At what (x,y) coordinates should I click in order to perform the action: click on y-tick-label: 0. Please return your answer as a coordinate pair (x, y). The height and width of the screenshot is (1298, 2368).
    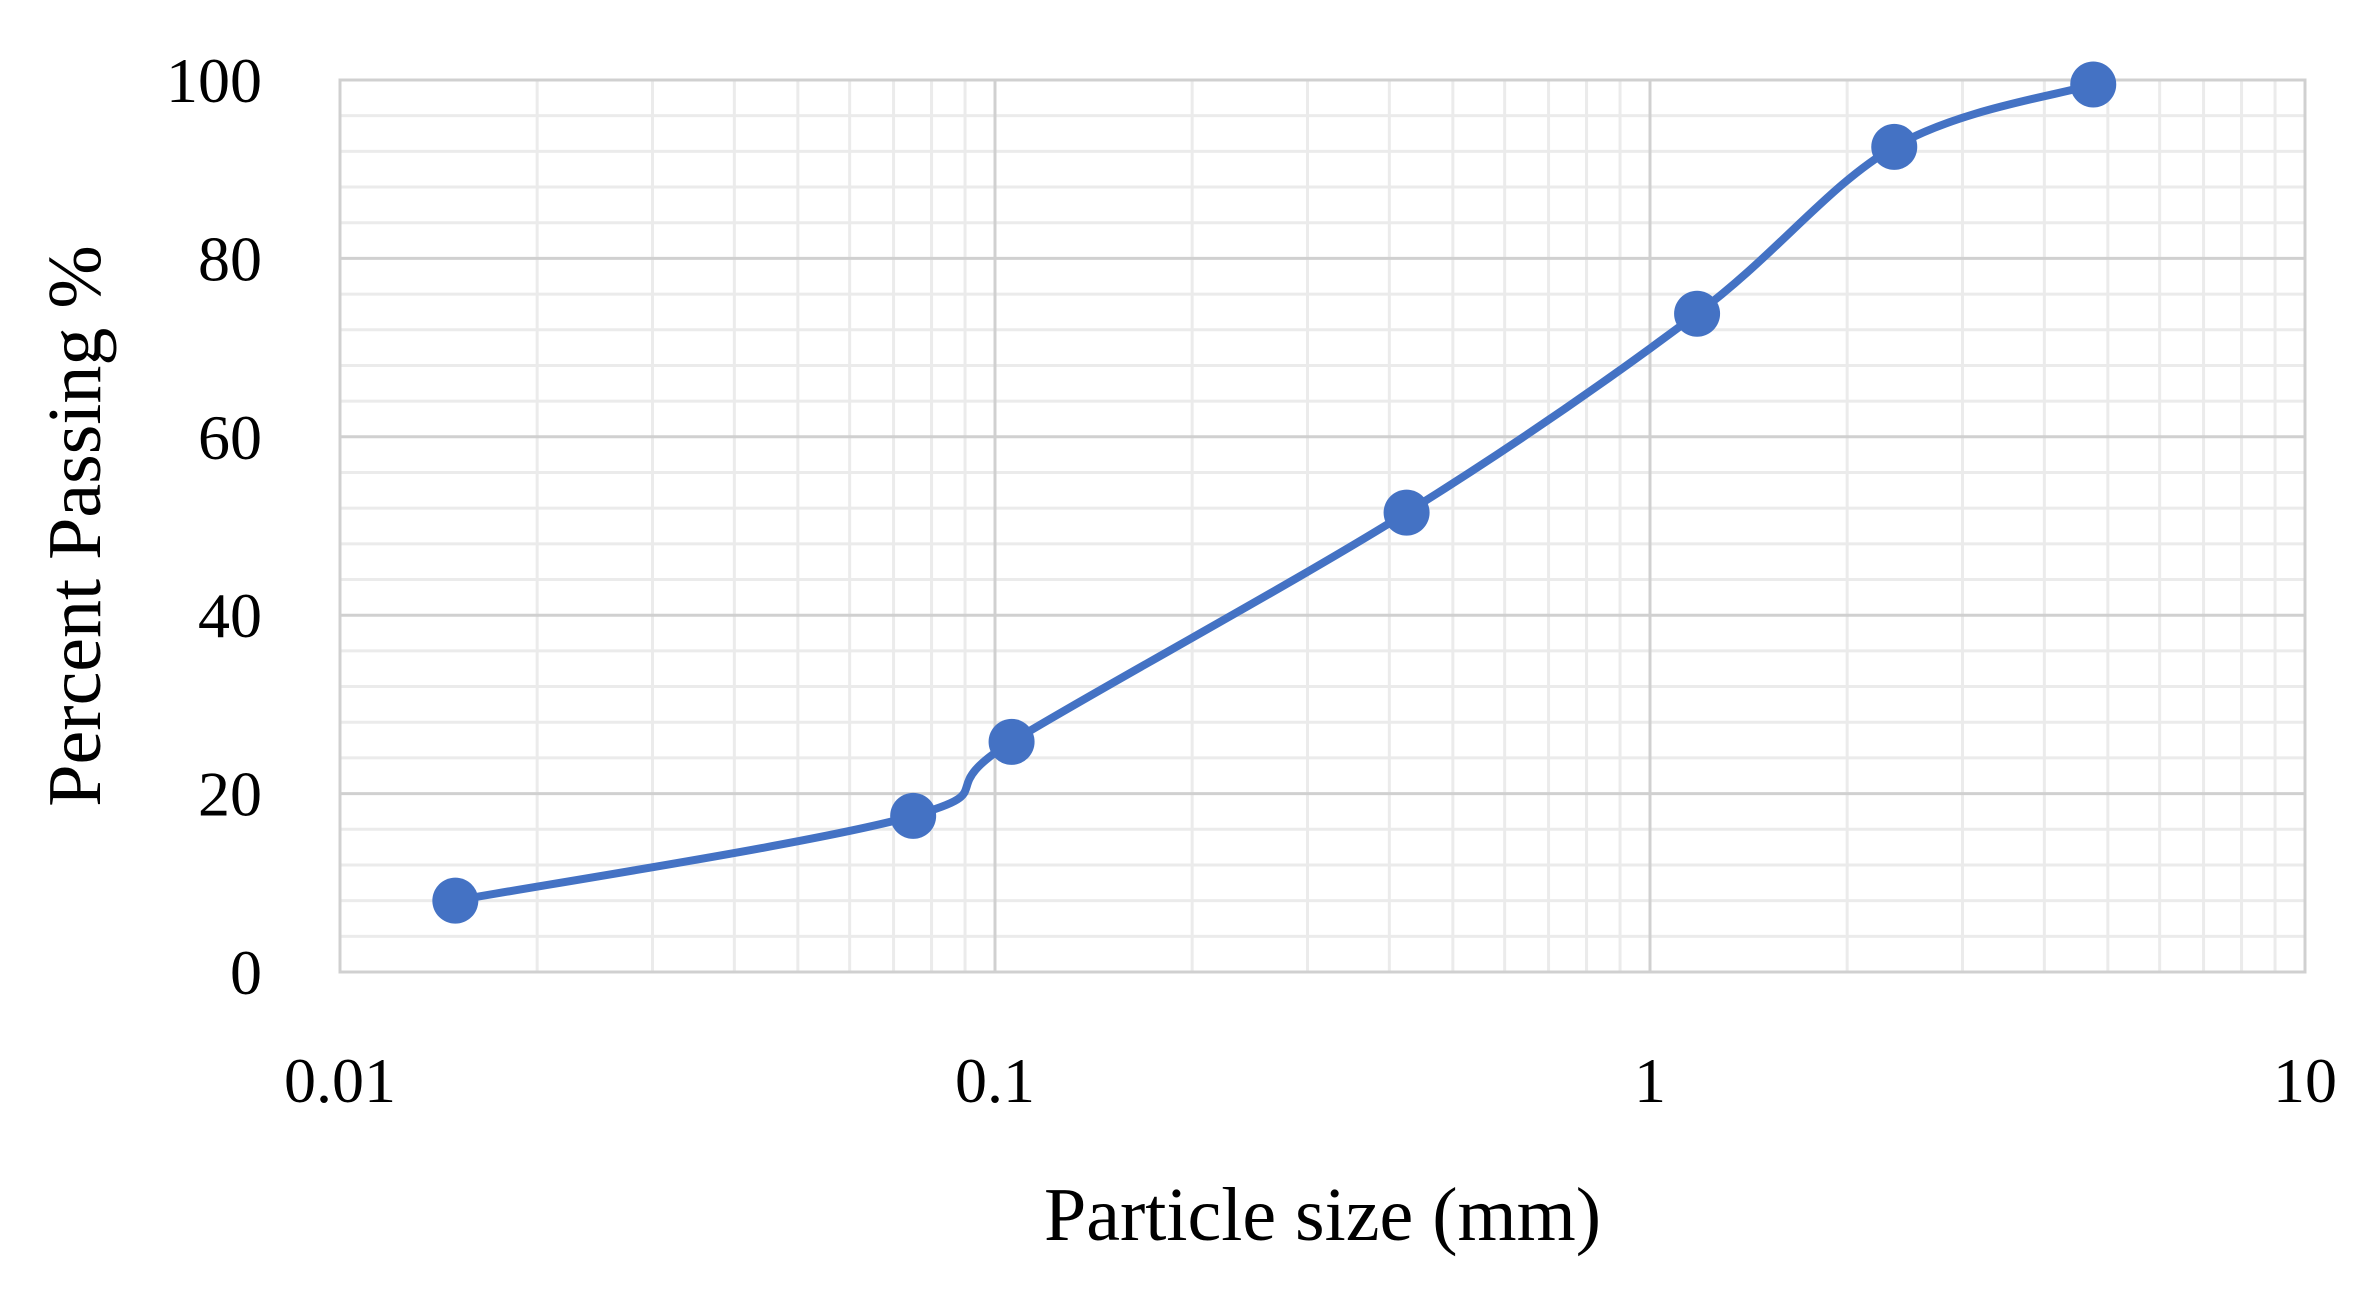
    Looking at the image, I should click on (246, 972).